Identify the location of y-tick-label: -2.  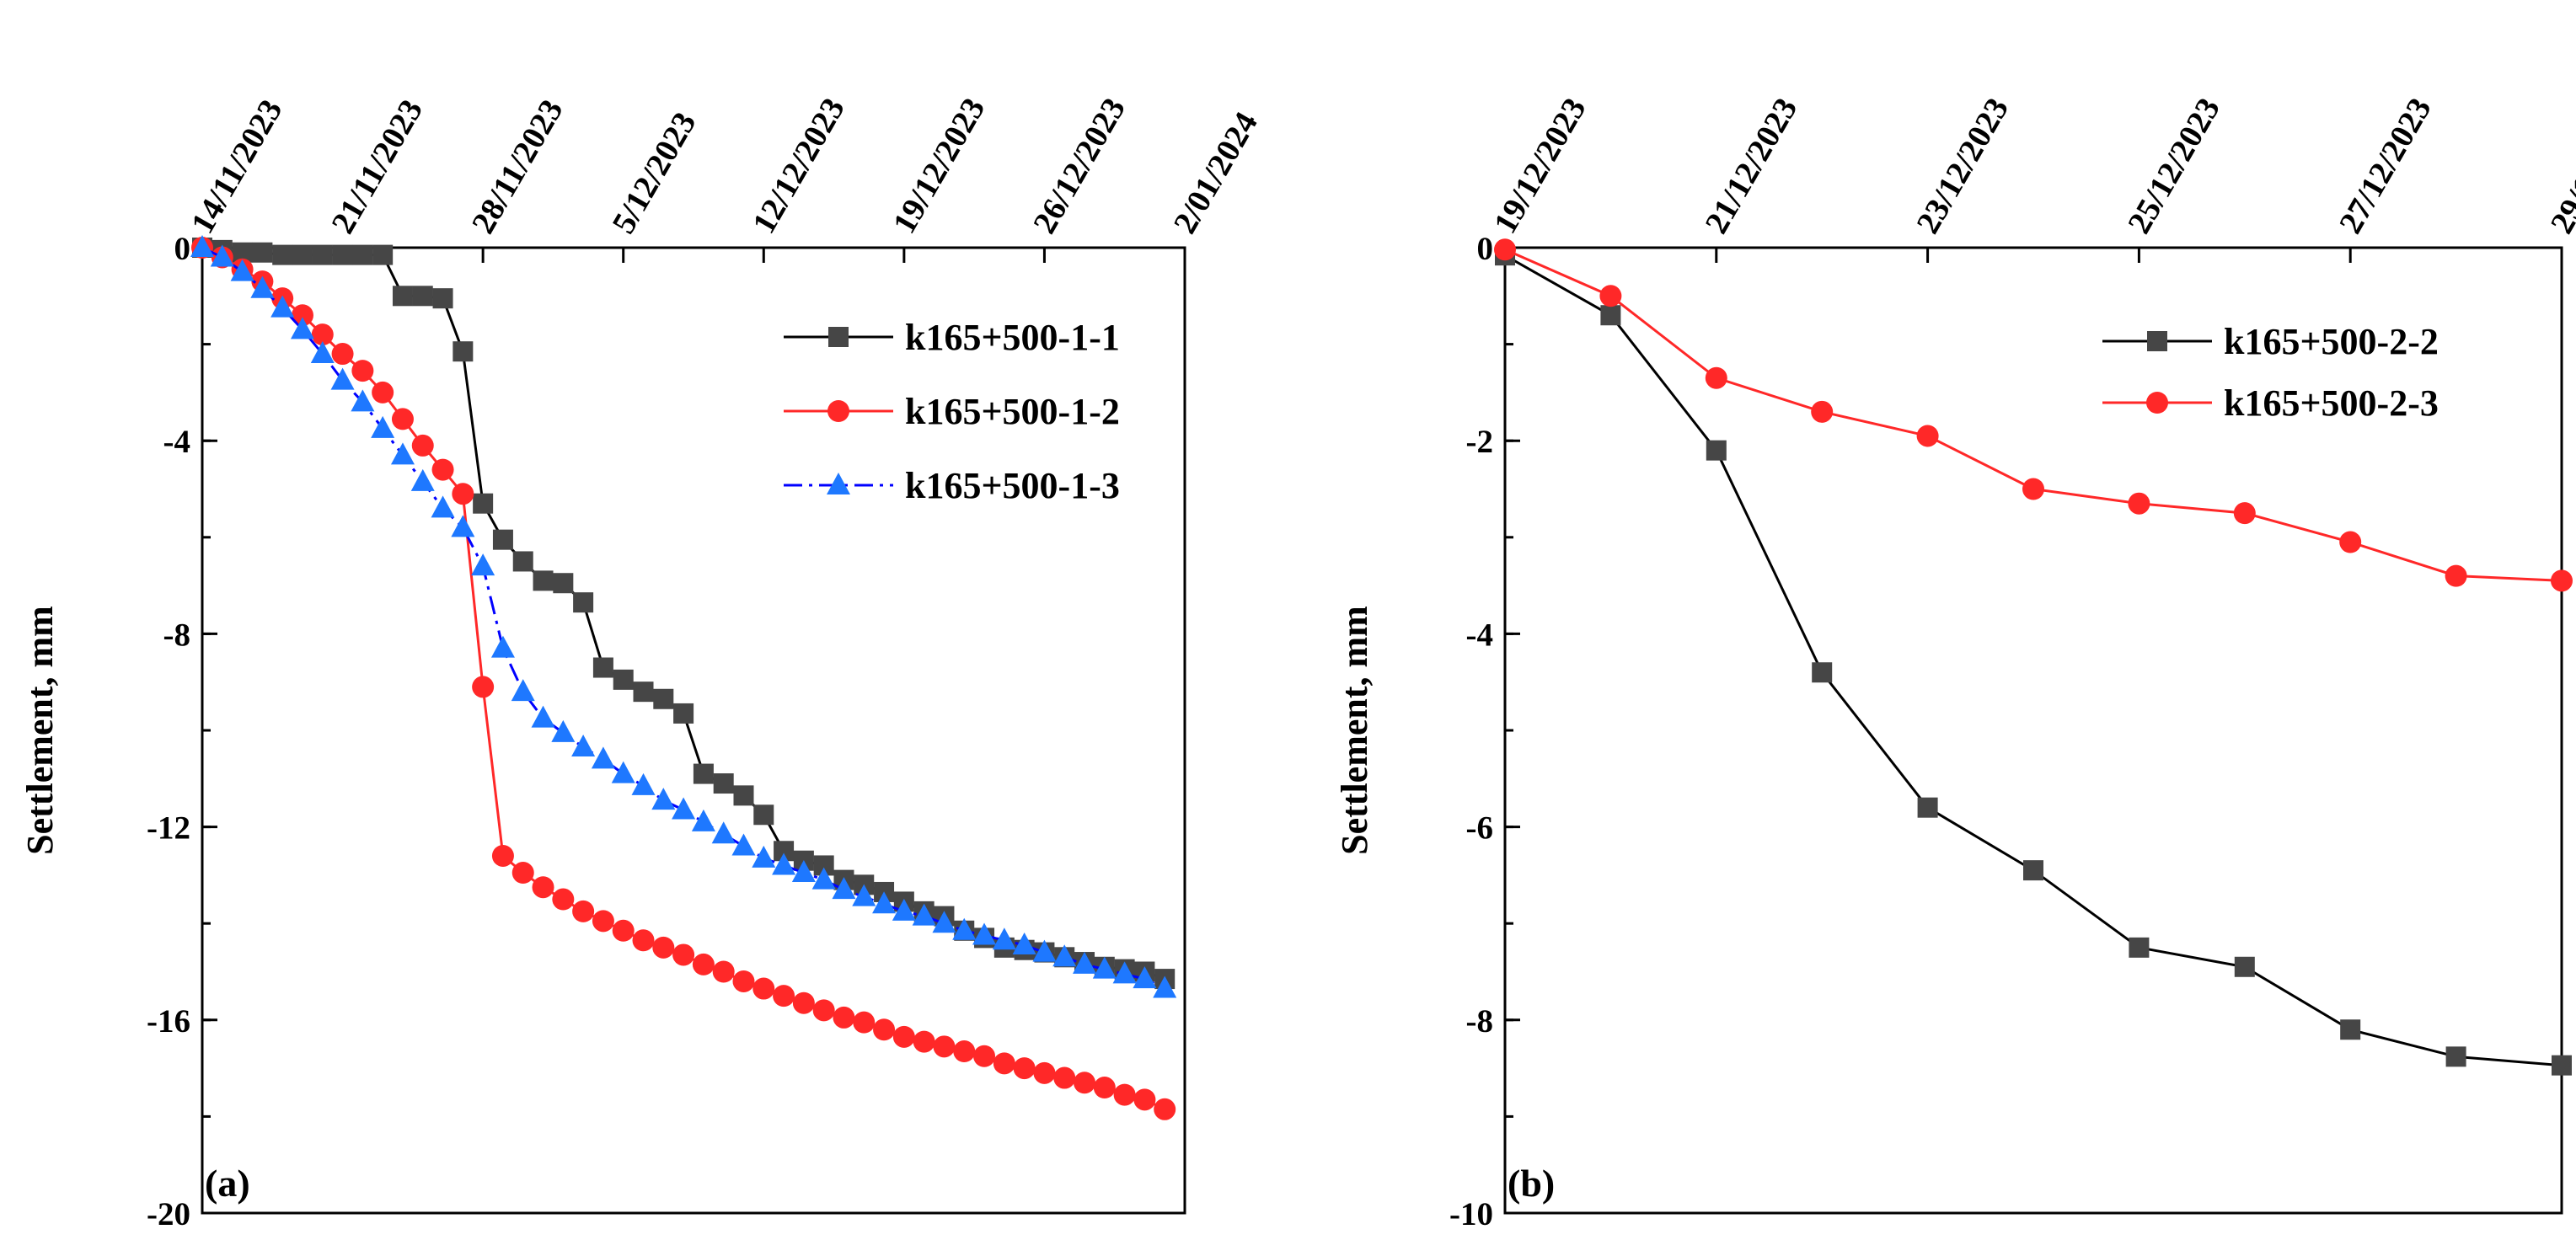
(1480, 442).